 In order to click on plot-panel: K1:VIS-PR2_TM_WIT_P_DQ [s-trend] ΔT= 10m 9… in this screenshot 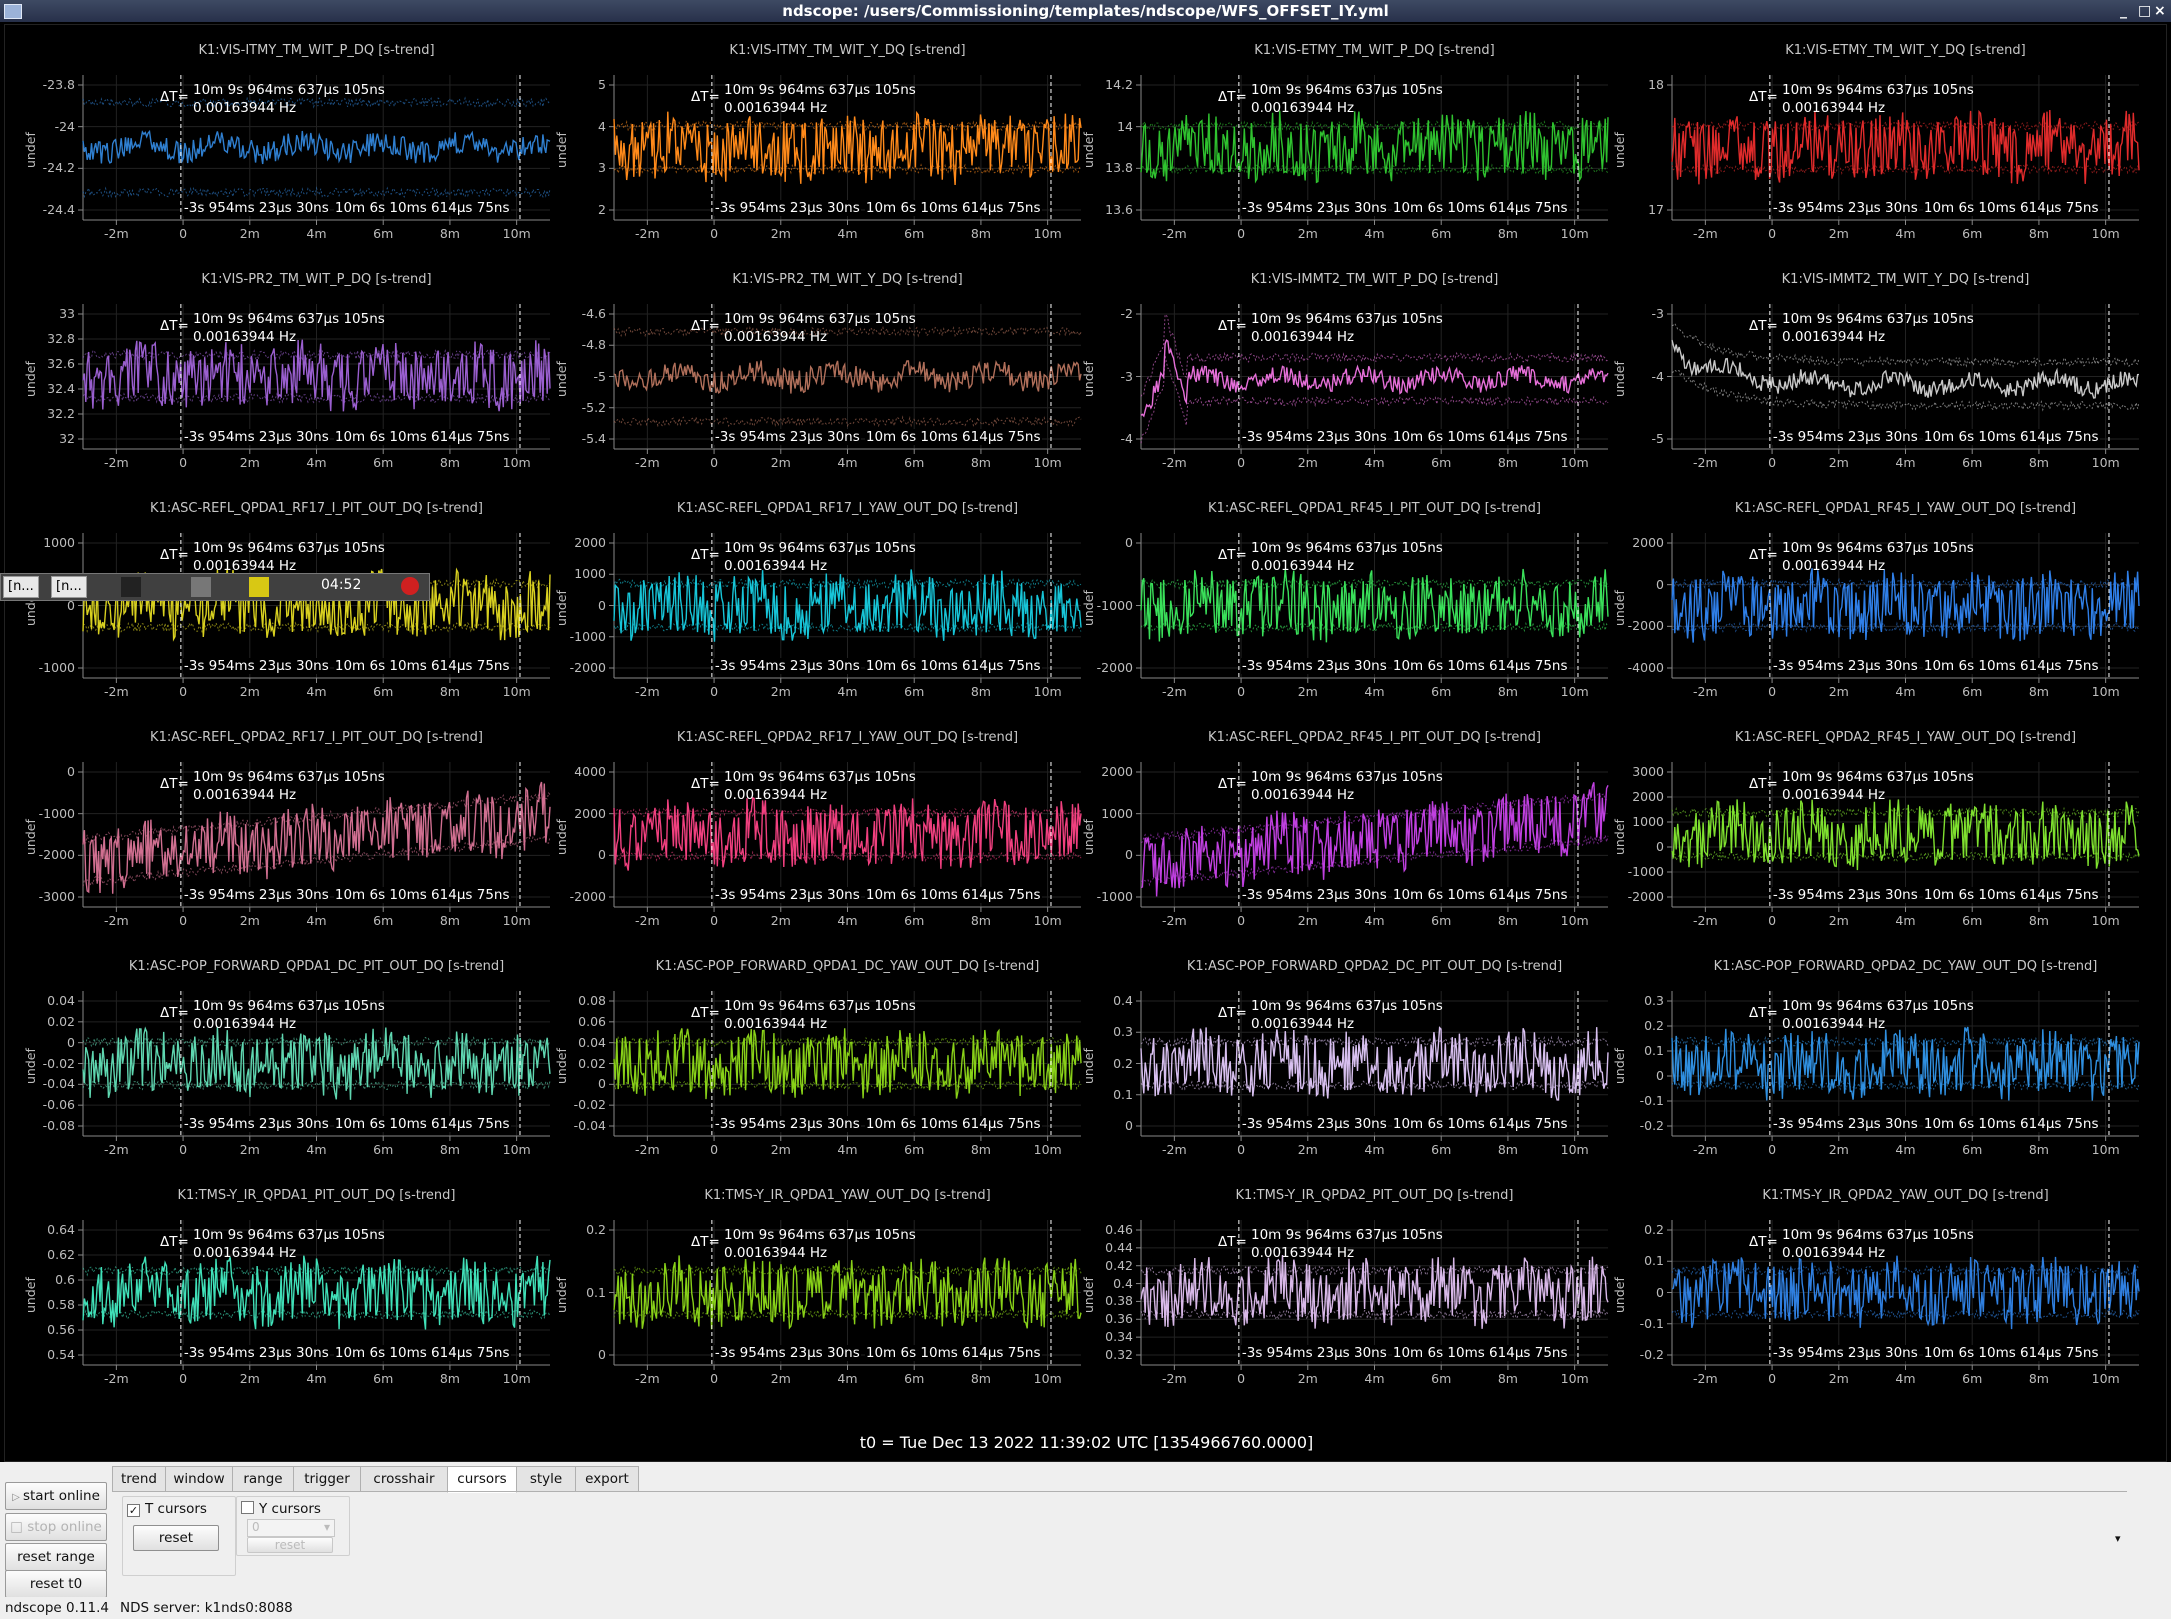, I will do `click(288, 382)`.